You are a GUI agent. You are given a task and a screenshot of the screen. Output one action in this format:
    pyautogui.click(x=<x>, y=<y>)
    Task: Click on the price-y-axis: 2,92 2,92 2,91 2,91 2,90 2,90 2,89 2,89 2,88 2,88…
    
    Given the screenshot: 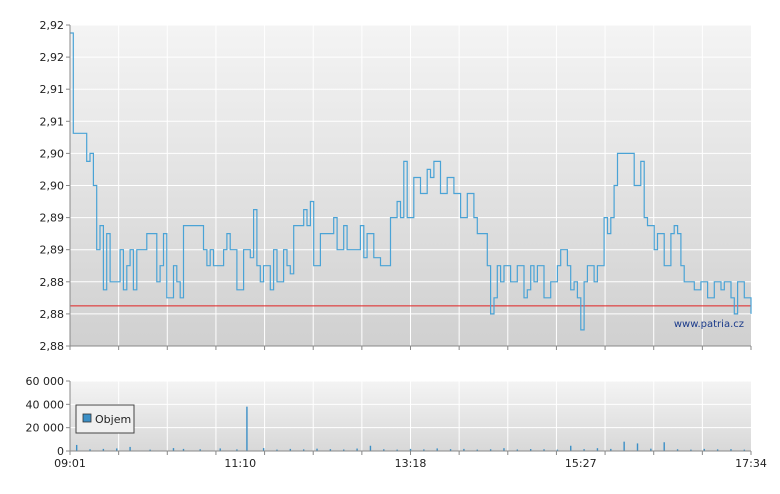 What is the action you would take?
    pyautogui.click(x=55, y=186)
    